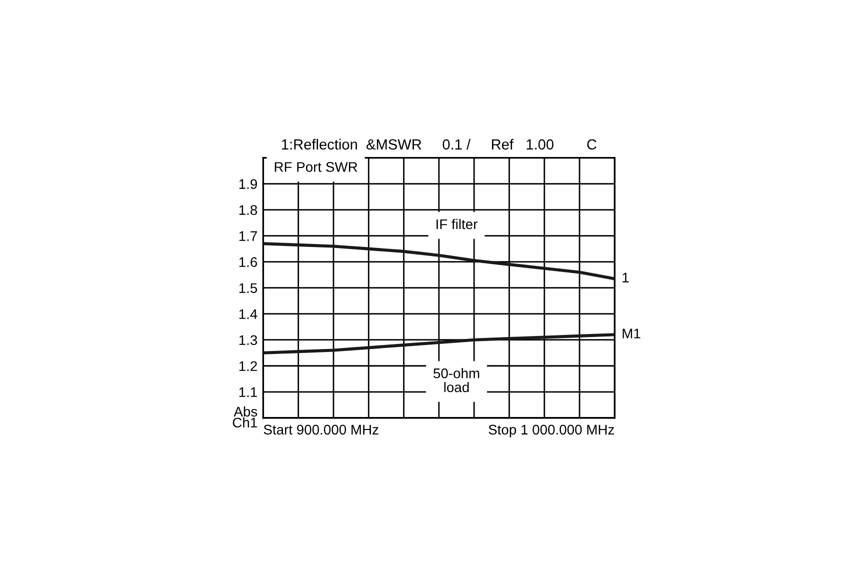  I want to click on y-tick-label: 1.9, so click(248, 184).